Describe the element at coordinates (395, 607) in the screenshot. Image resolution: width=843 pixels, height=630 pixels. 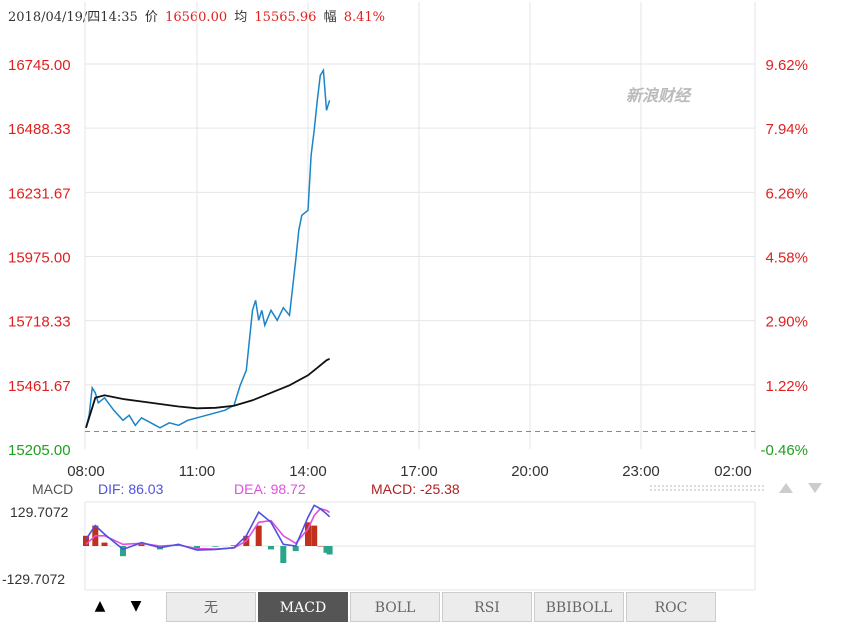
I see `tab-boll: BOLL` at that location.